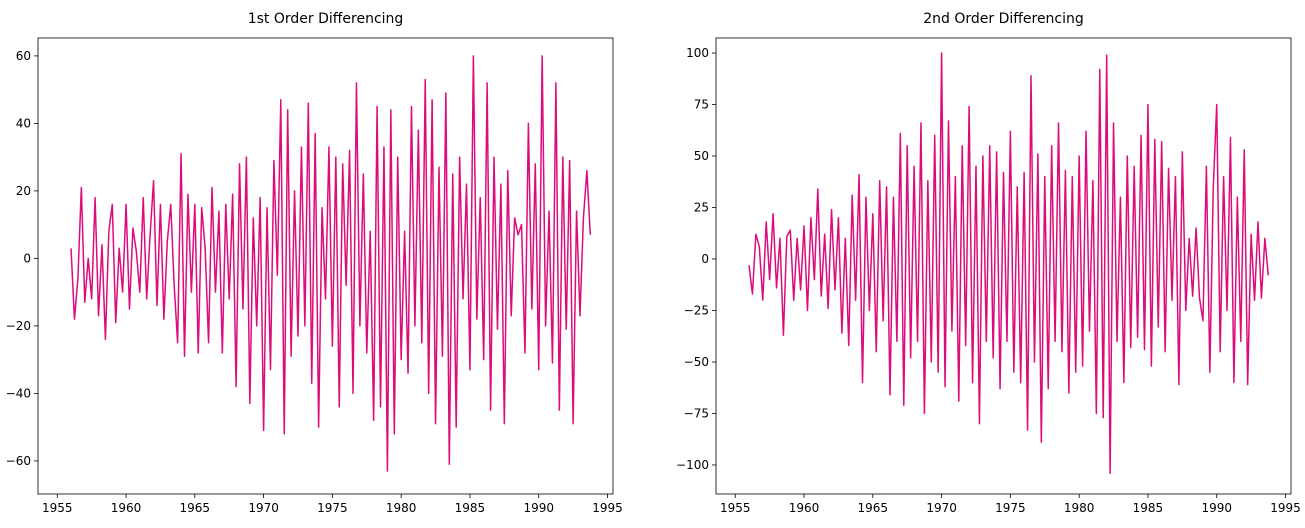  Describe the element at coordinates (1003, 19) in the screenshot. I see `chart-title: 2nd Order Differencing` at that location.